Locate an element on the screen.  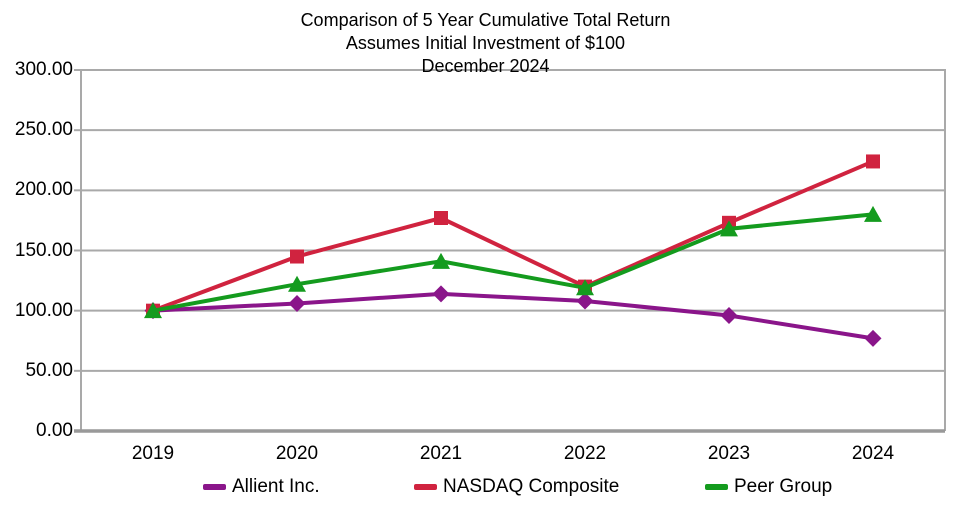
x-tick-label: 2022 is located at coordinates (585, 453).